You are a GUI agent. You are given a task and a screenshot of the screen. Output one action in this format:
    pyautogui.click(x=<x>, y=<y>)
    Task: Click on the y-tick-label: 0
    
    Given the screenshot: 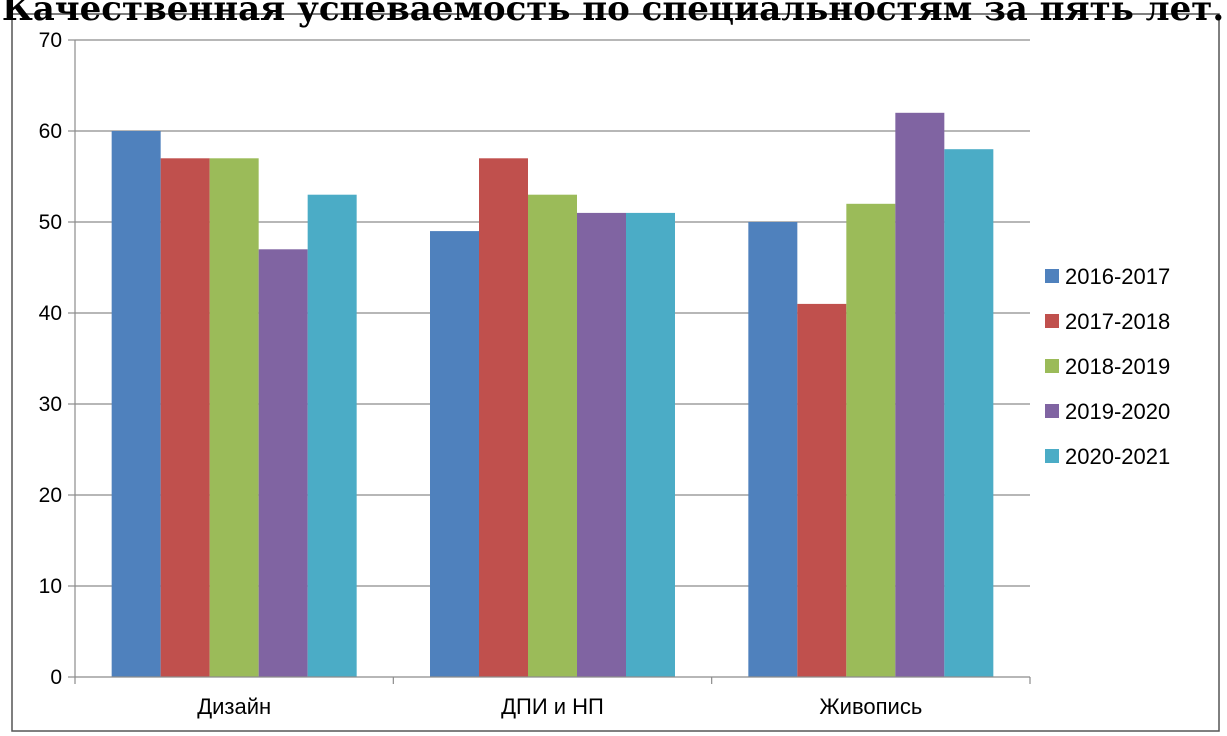 What is the action you would take?
    pyautogui.click(x=56, y=677)
    